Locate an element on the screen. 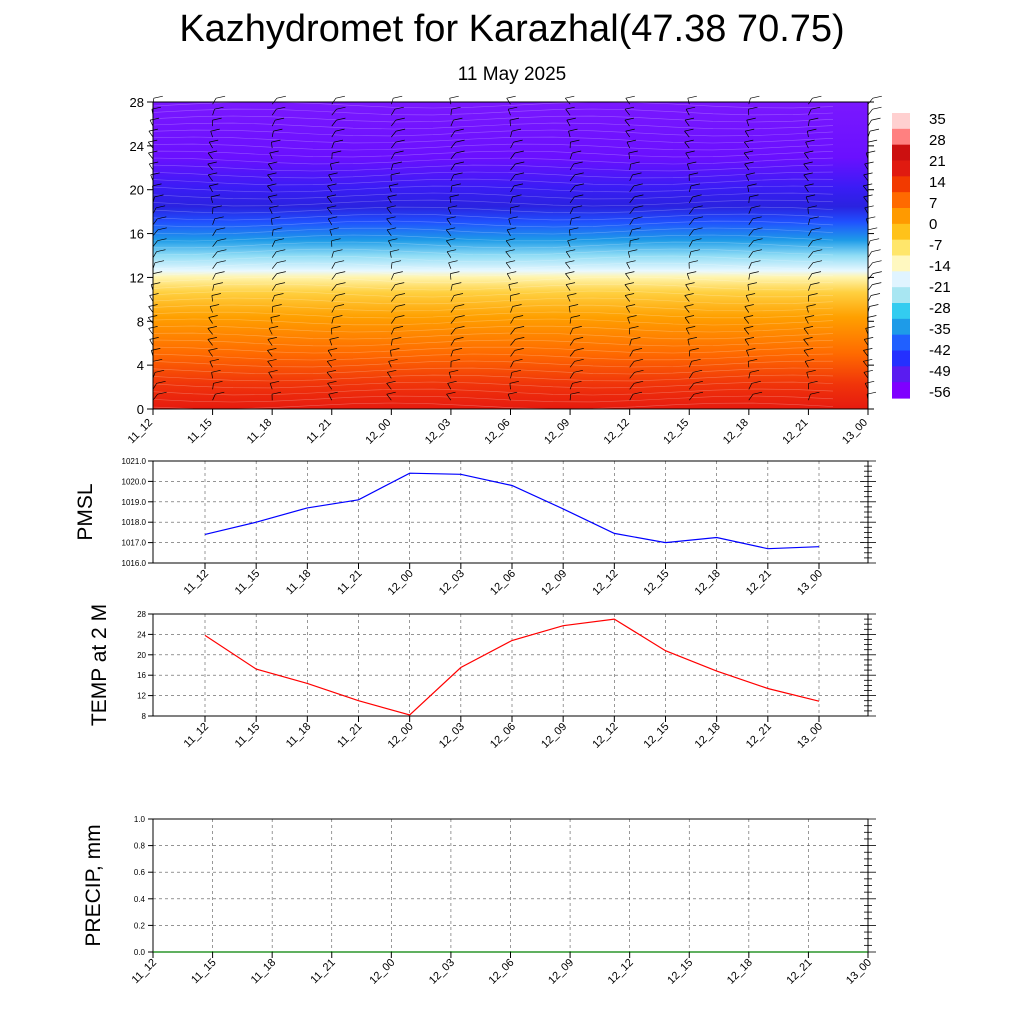  x-tick-label: 11_15 is located at coordinates (248, 736).